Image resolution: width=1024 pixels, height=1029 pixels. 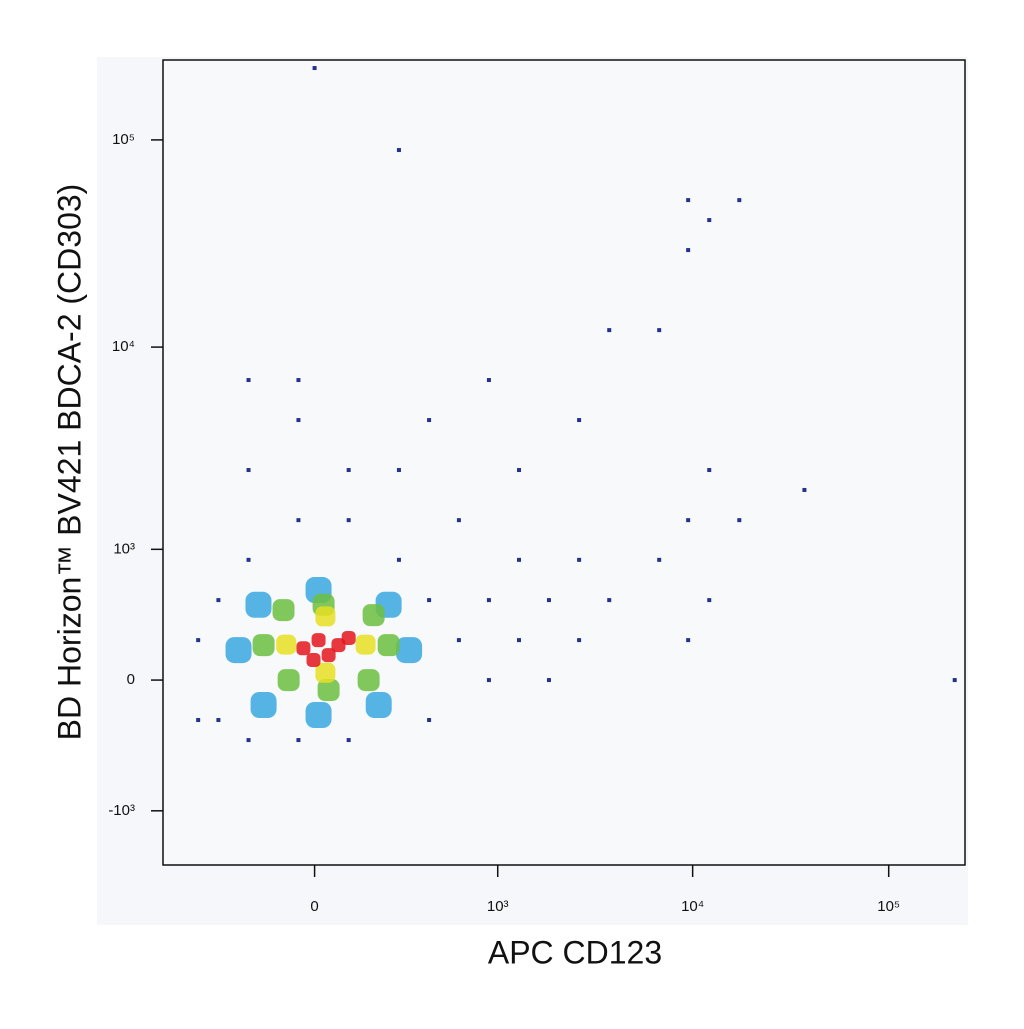 What do you see at coordinates (888, 906) in the screenshot?
I see `x-tick-label: 10⁵` at bounding box center [888, 906].